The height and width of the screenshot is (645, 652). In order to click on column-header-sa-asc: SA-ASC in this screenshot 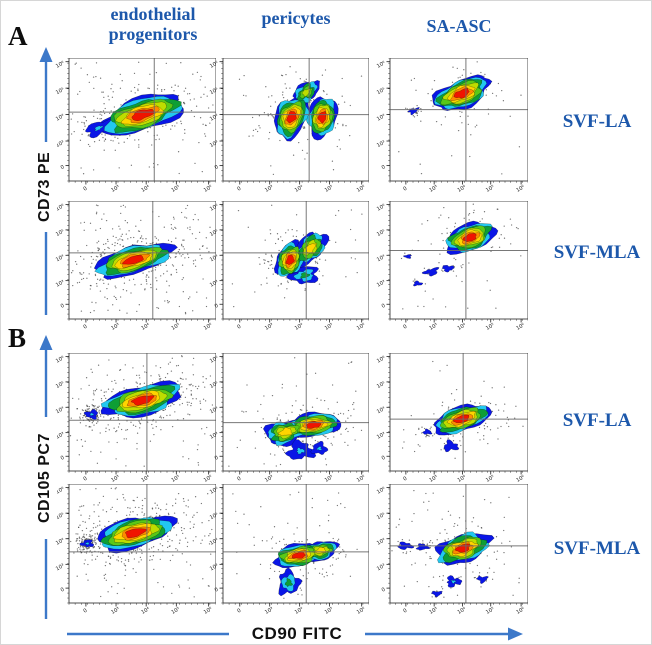, I will do `click(459, 26)`.